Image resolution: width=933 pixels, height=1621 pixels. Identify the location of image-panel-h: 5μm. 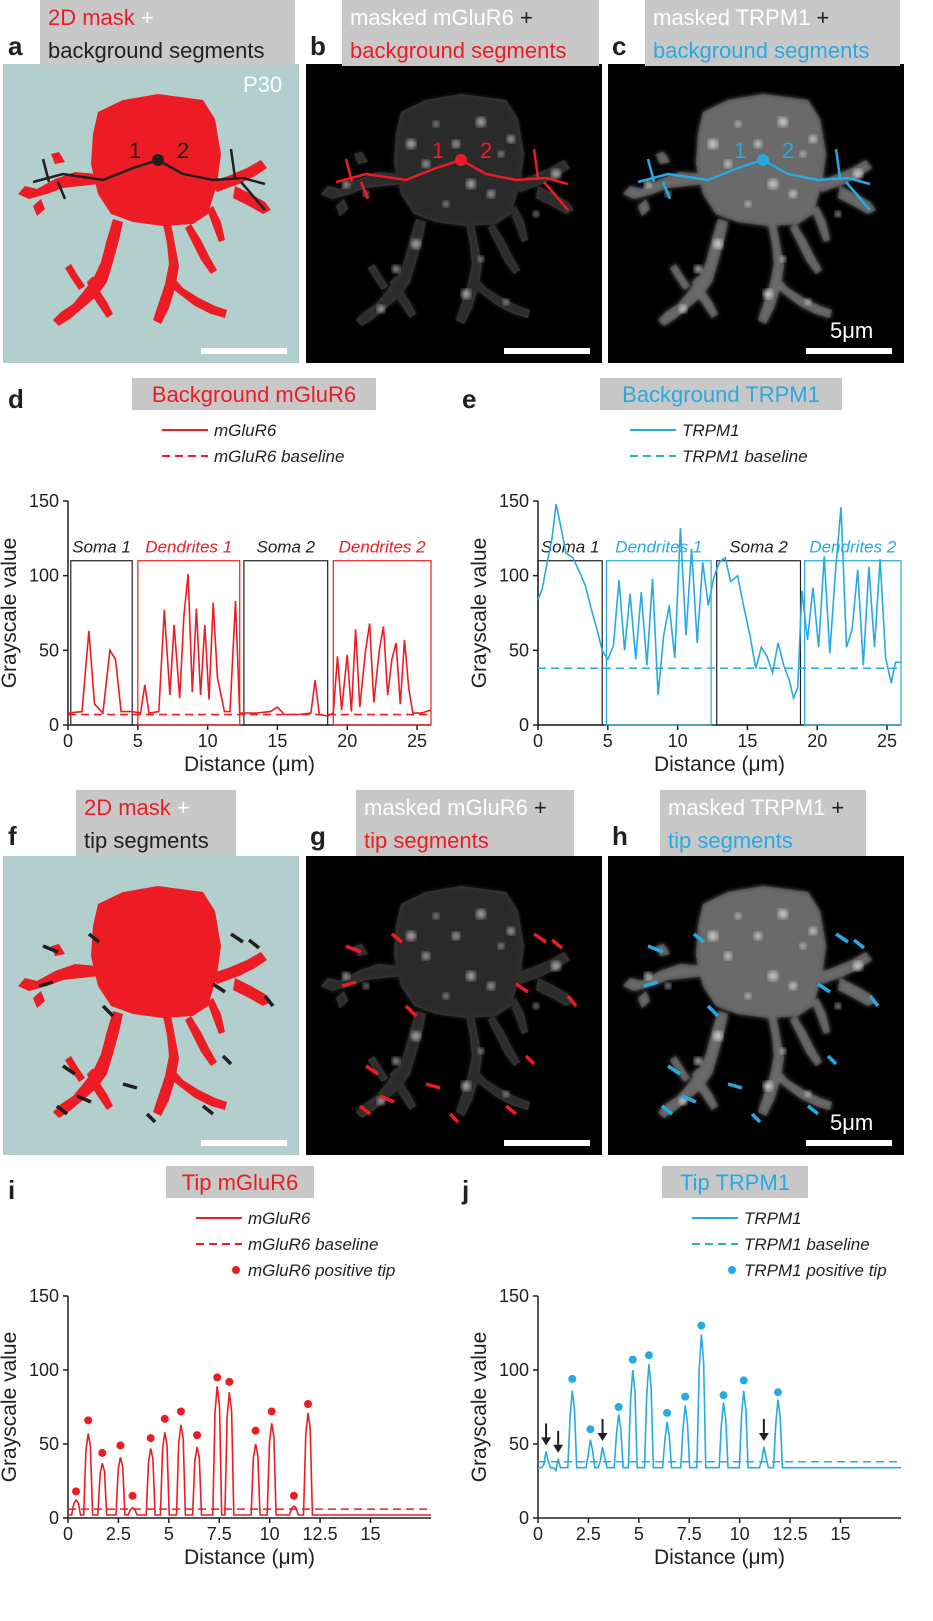
(756, 1005).